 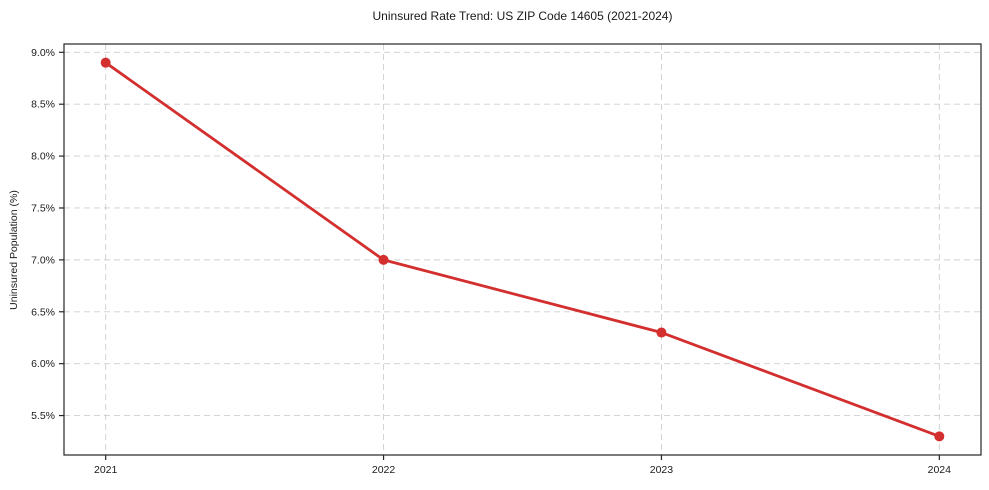 I want to click on x-tick-label: 2021, so click(x=106, y=470).